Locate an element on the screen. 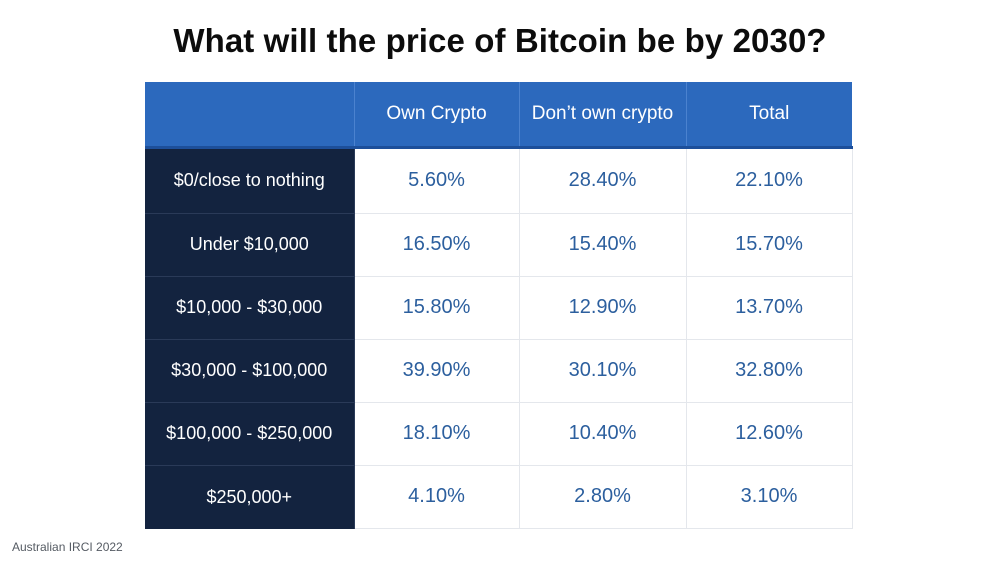  table-row: $250,000+ 4.10% 2.80% 3.10% is located at coordinates (499, 497).